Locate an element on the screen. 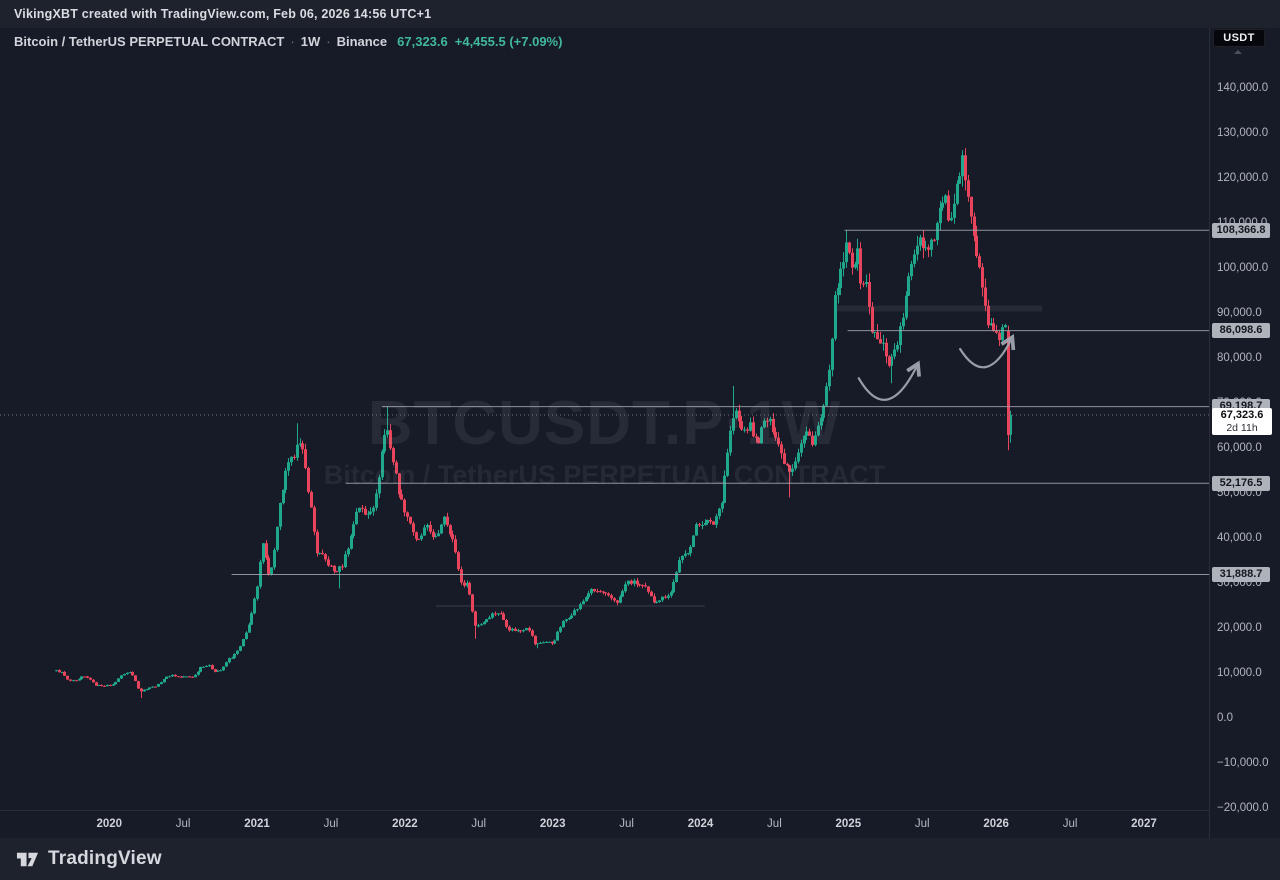 This screenshot has width=1280, height=880. candle-countdown: 2d 11h is located at coordinates (1242, 428).